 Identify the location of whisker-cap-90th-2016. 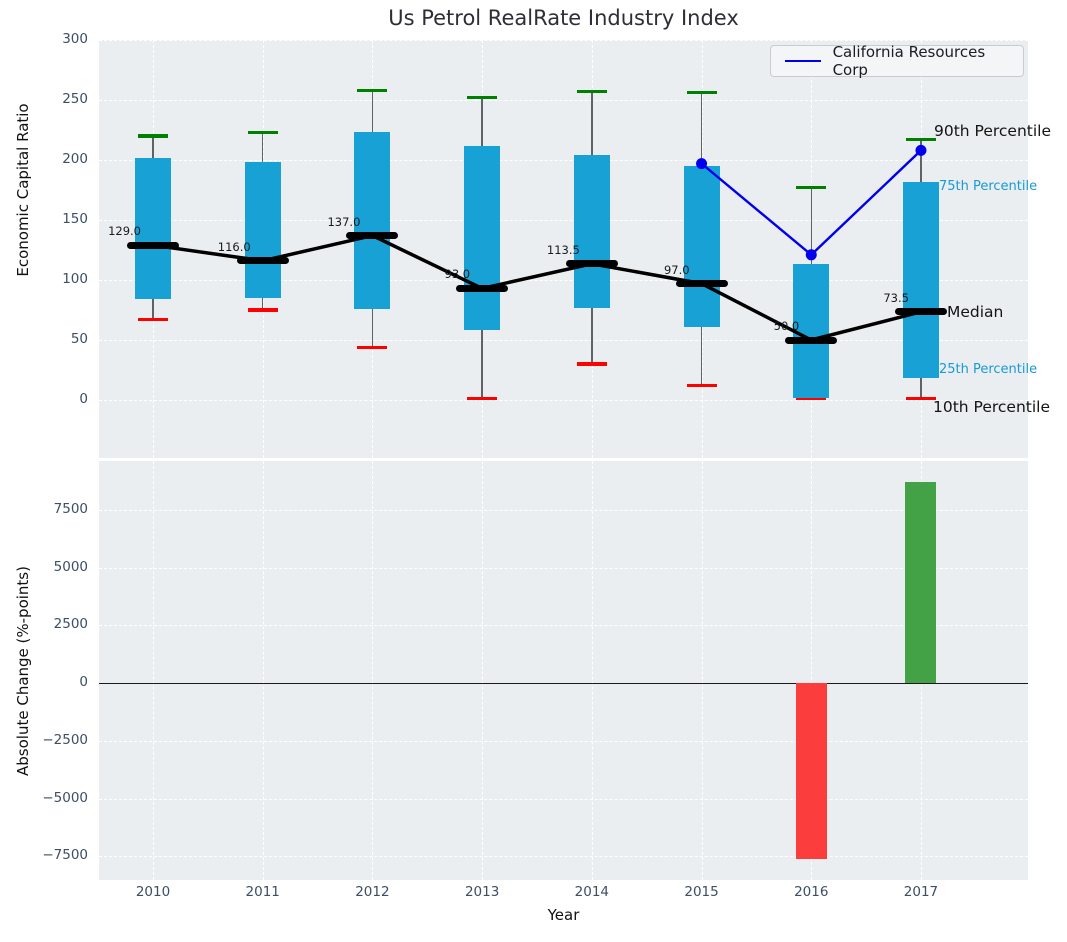
(811, 187).